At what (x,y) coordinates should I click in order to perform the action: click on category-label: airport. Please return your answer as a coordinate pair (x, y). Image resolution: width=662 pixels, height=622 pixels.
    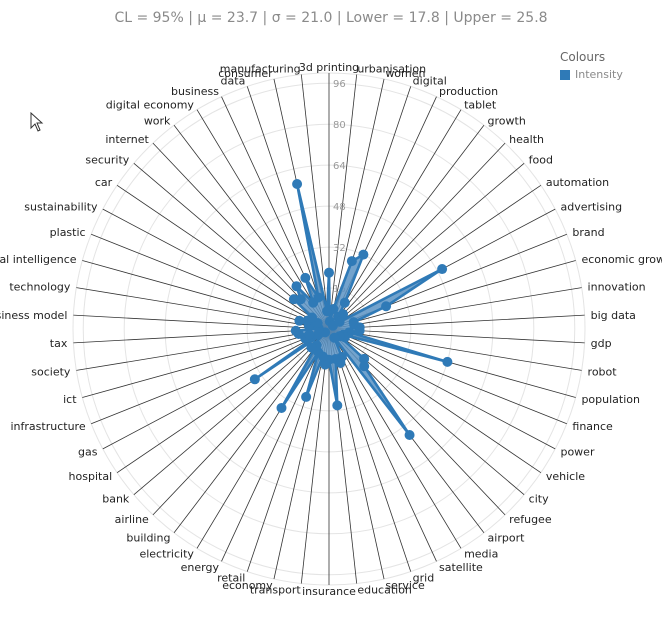
    Looking at the image, I should click on (507, 538).